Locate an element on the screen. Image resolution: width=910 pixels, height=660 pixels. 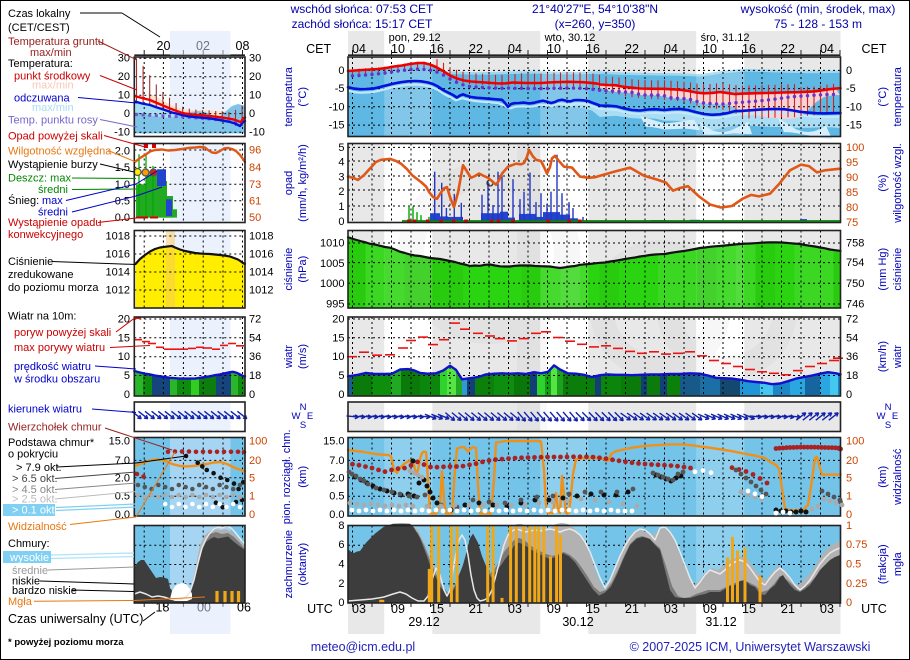
svg-text: opad is located at coordinates (289, 183).